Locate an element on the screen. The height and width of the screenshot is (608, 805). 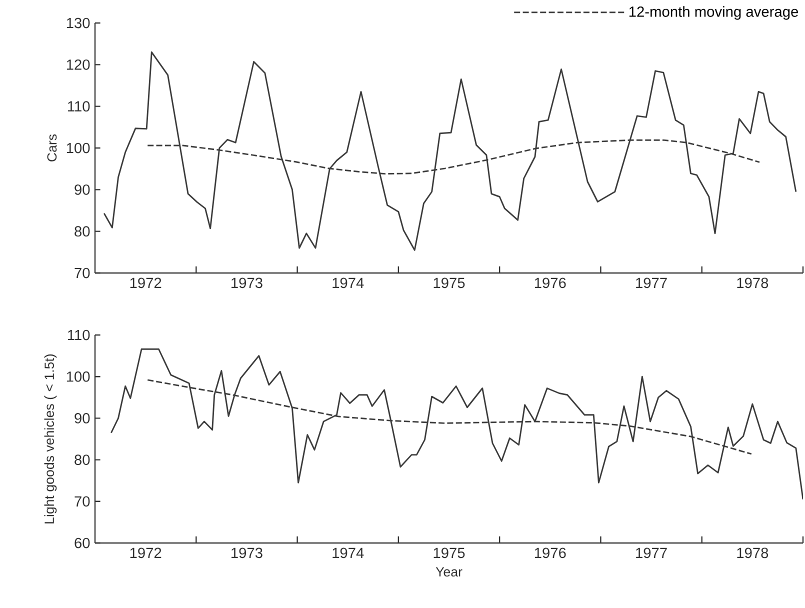
y-tick-label: 130 is located at coordinates (78, 23).